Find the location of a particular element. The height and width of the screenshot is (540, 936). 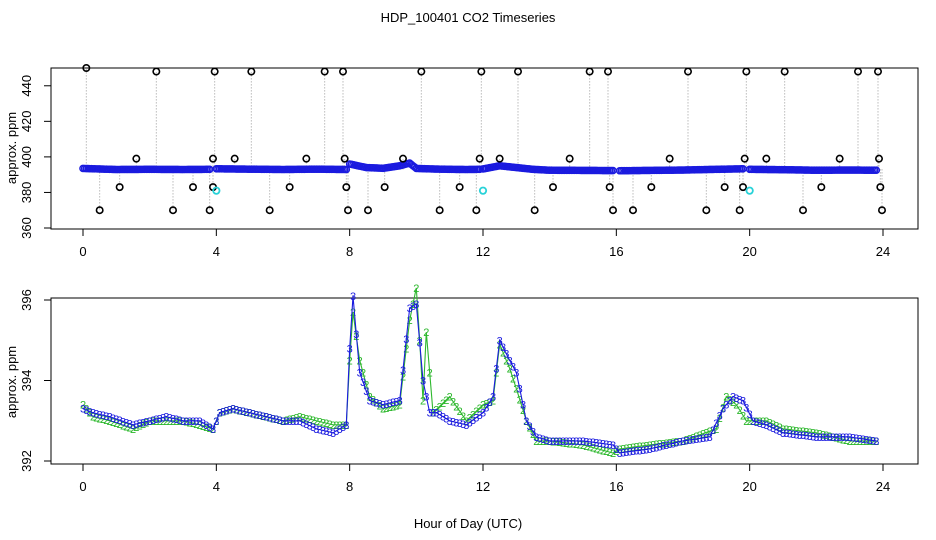

top-y-tick-label: 400 is located at coordinates (26, 157).